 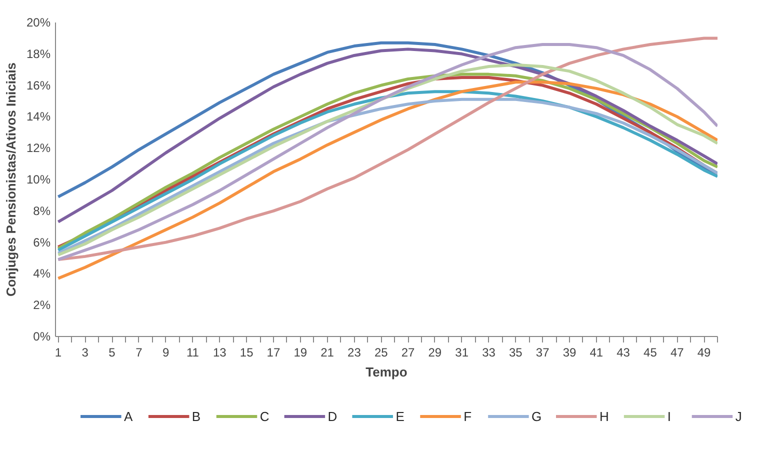 I want to click on legend-label: C, so click(x=265, y=416).